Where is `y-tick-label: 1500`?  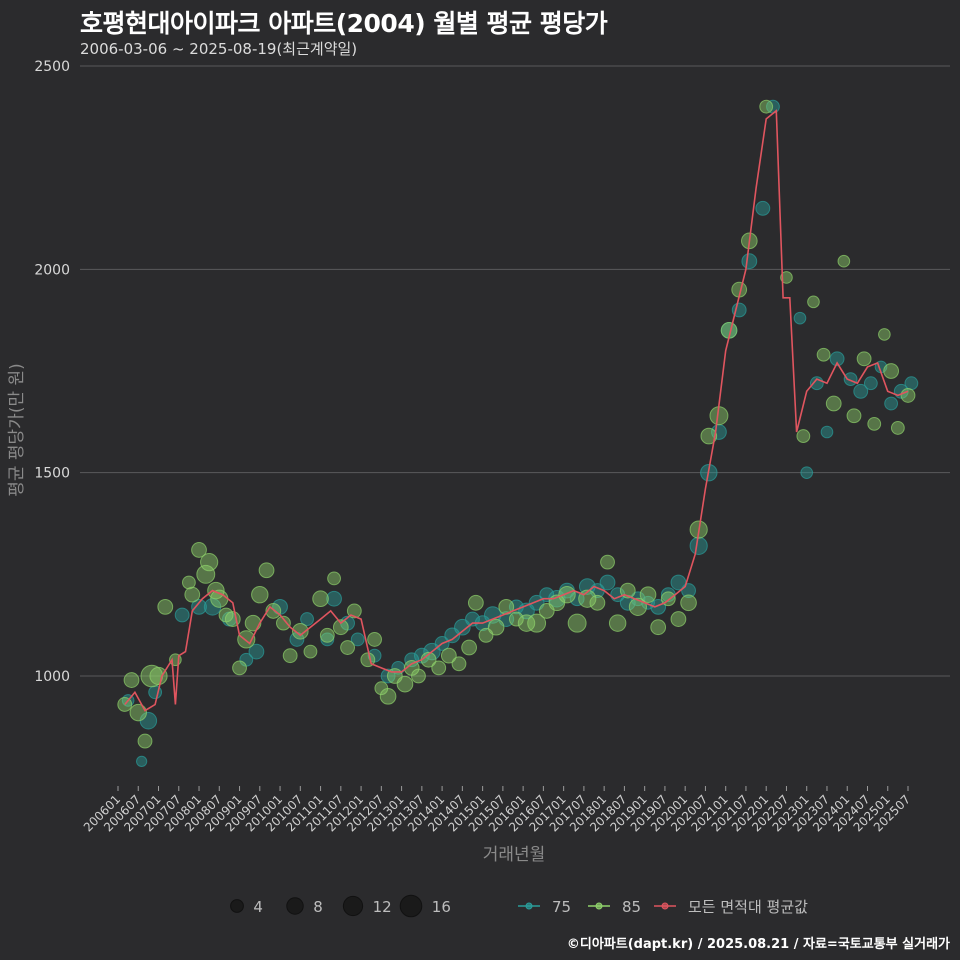
y-tick-label: 1500 is located at coordinates (52, 474).